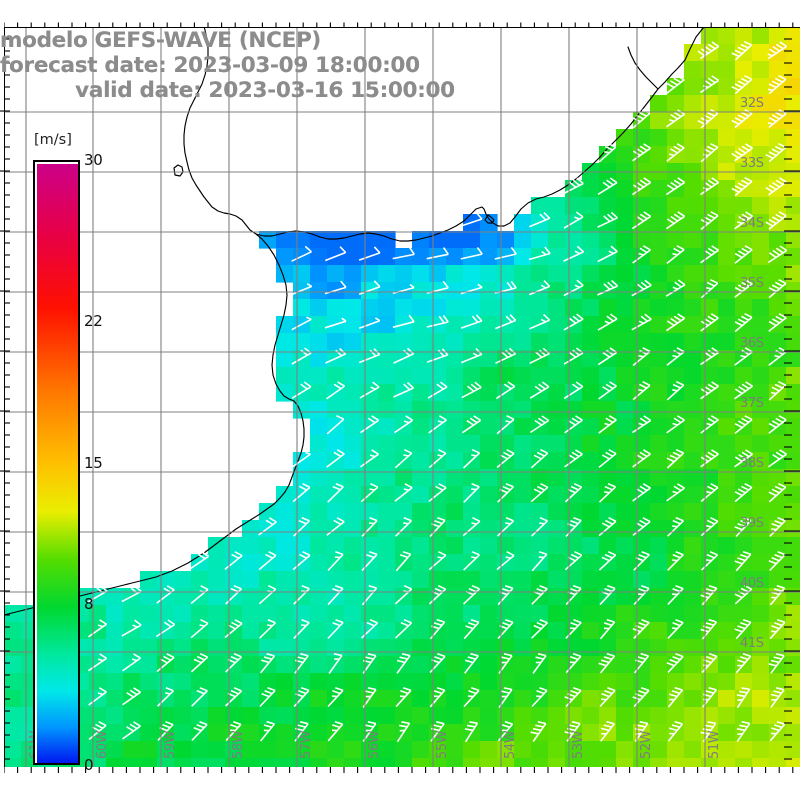 This screenshot has width=800, height=800. What do you see at coordinates (442, 744) in the screenshot?
I see `x-tick-55W: 55W` at bounding box center [442, 744].